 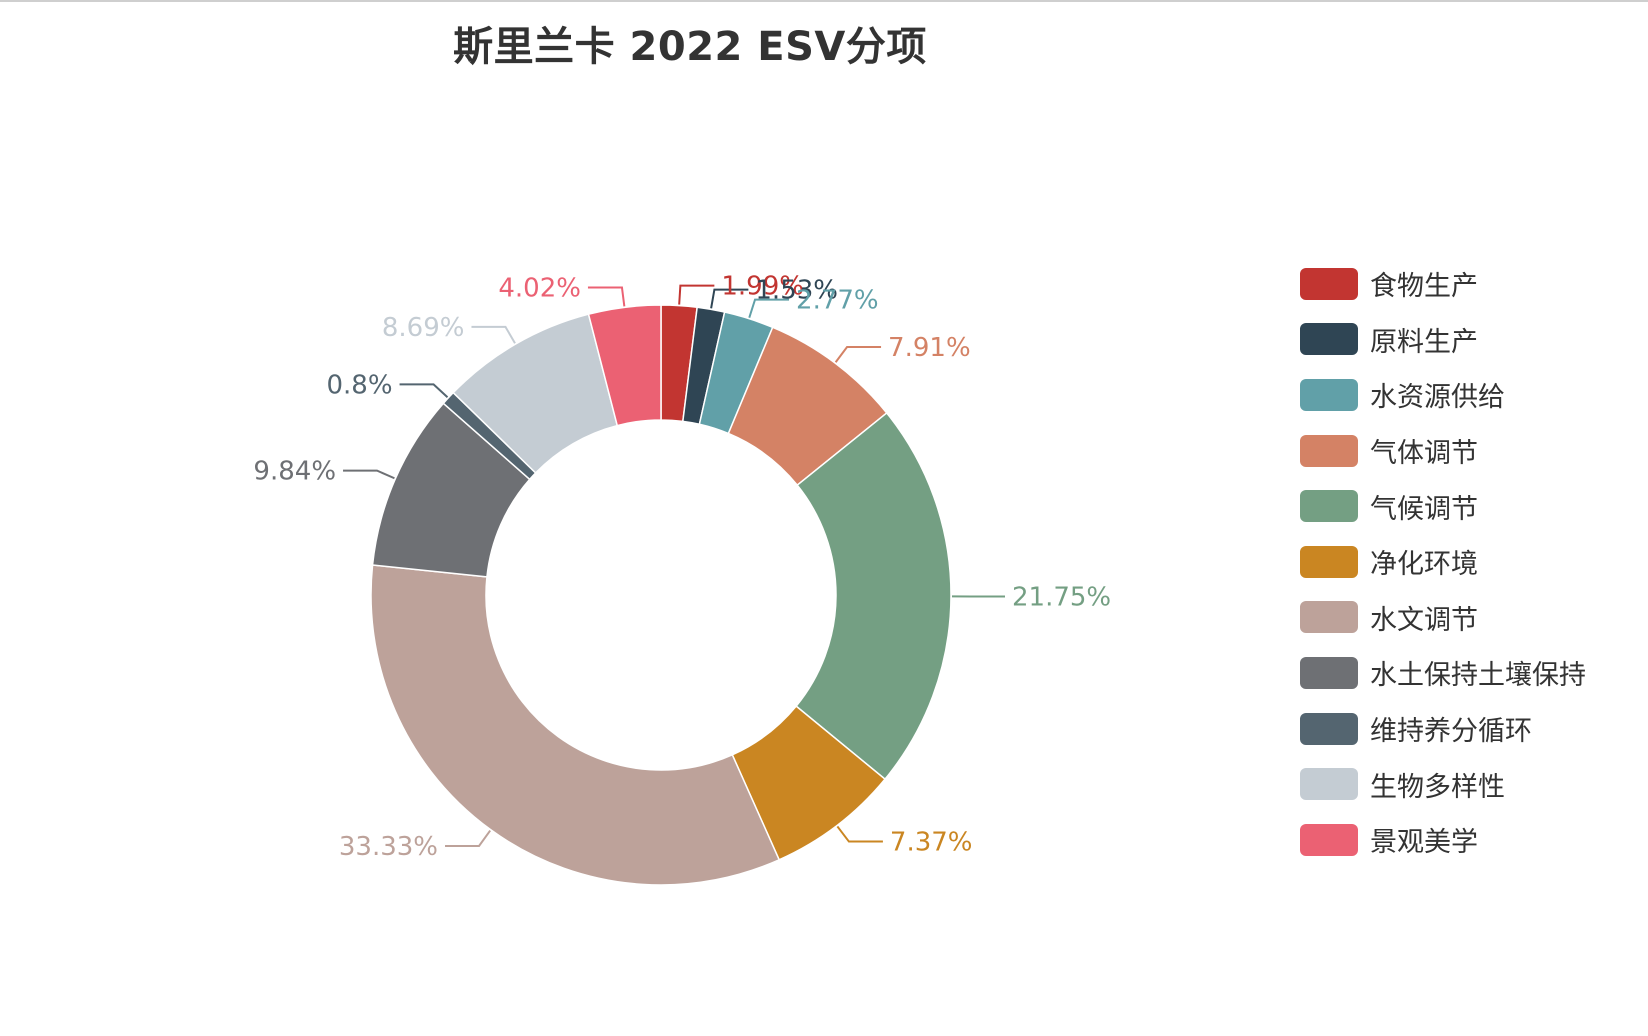 What do you see at coordinates (1424, 620) in the screenshot?
I see `legend-label: 水文调节` at bounding box center [1424, 620].